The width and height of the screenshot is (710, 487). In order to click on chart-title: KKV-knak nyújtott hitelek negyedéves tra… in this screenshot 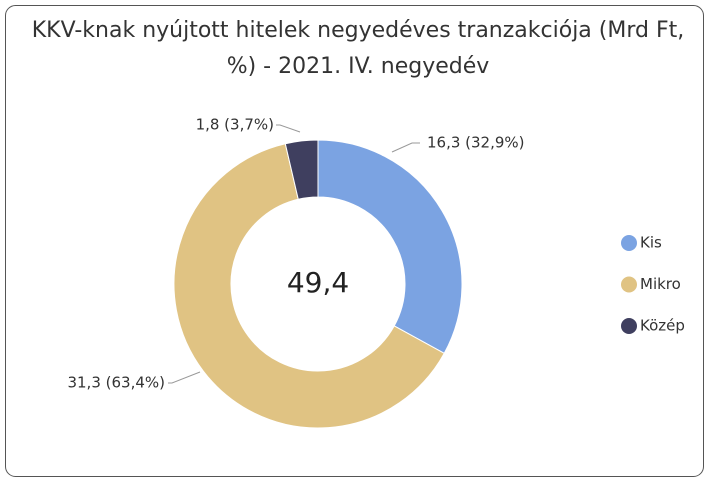, I will do `click(358, 48)`.